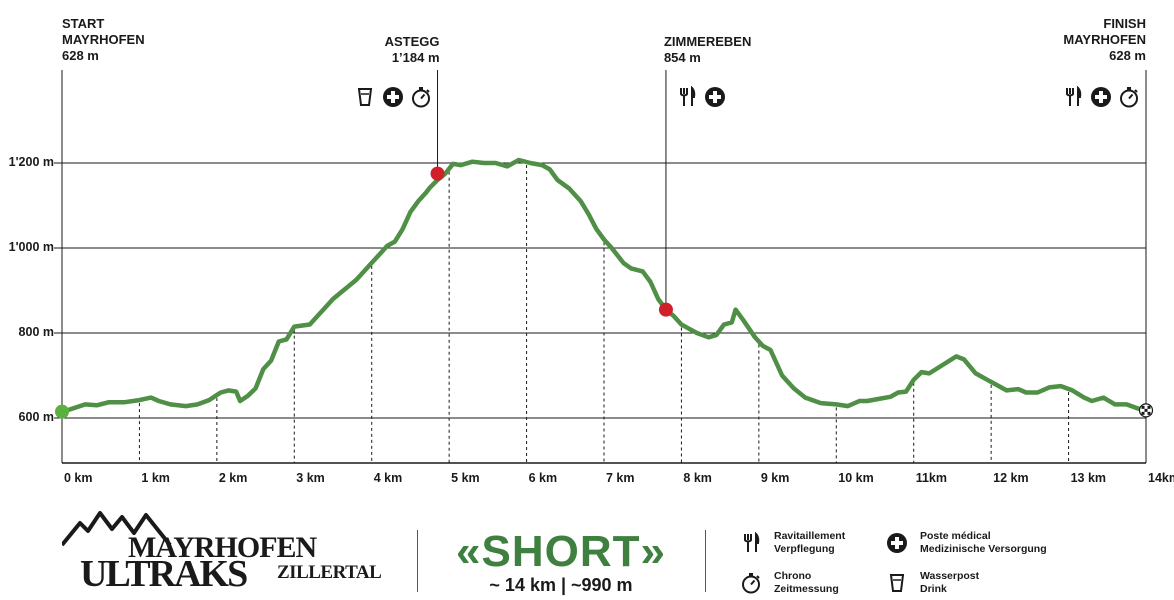 This screenshot has height=600, width=1174. I want to click on x-tick-label: 11km, so click(931, 478).